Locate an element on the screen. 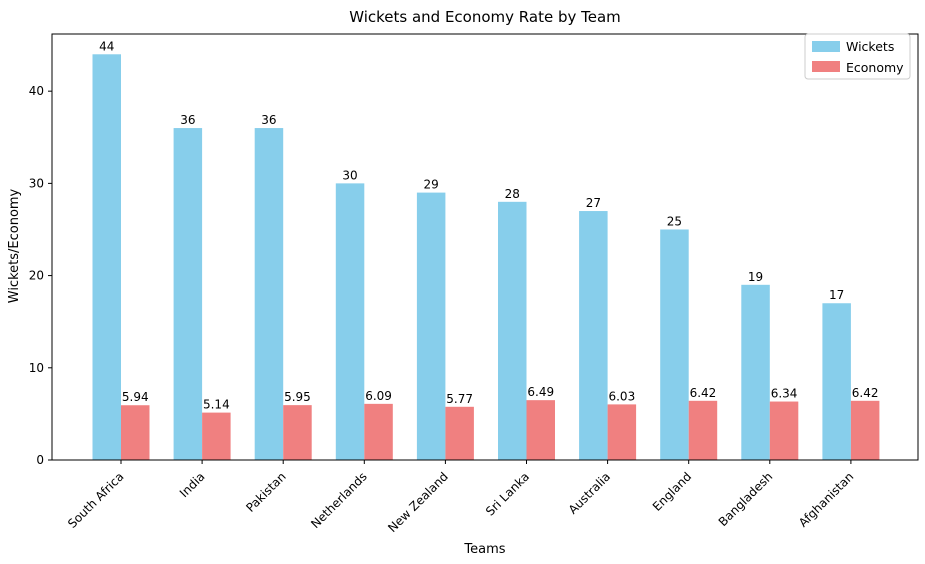  x-tick-label-3: Netherlands is located at coordinates (339, 500).